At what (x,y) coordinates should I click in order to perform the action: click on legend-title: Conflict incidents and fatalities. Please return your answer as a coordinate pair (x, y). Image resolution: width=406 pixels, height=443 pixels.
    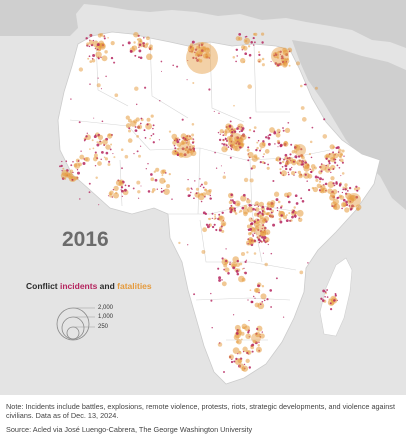
    Looking at the image, I should click on (89, 286).